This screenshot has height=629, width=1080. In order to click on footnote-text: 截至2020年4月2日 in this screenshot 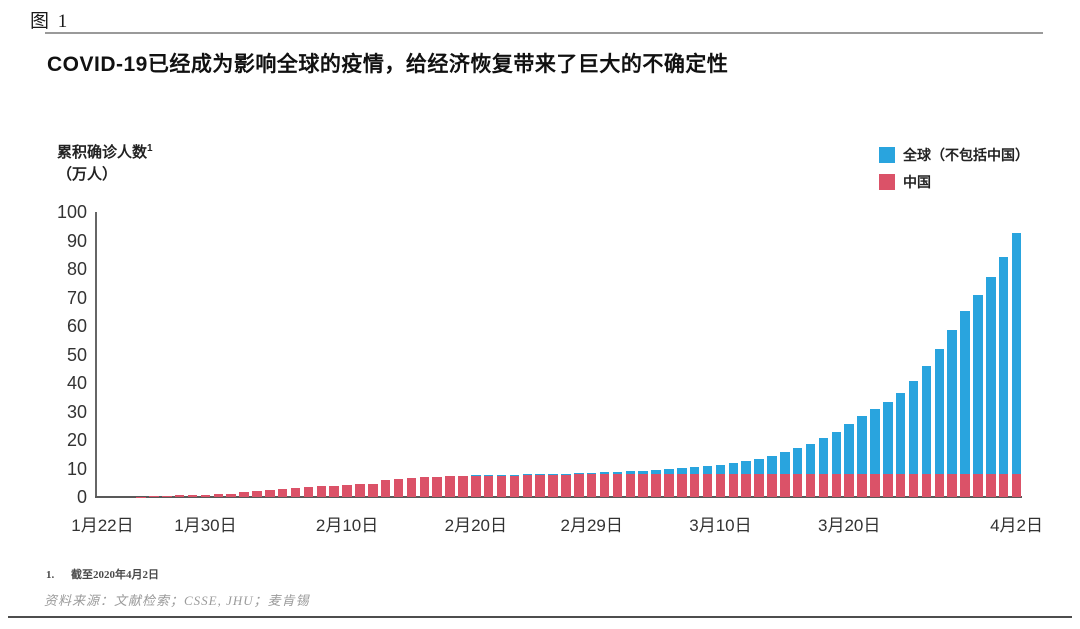, I will do `click(115, 575)`.